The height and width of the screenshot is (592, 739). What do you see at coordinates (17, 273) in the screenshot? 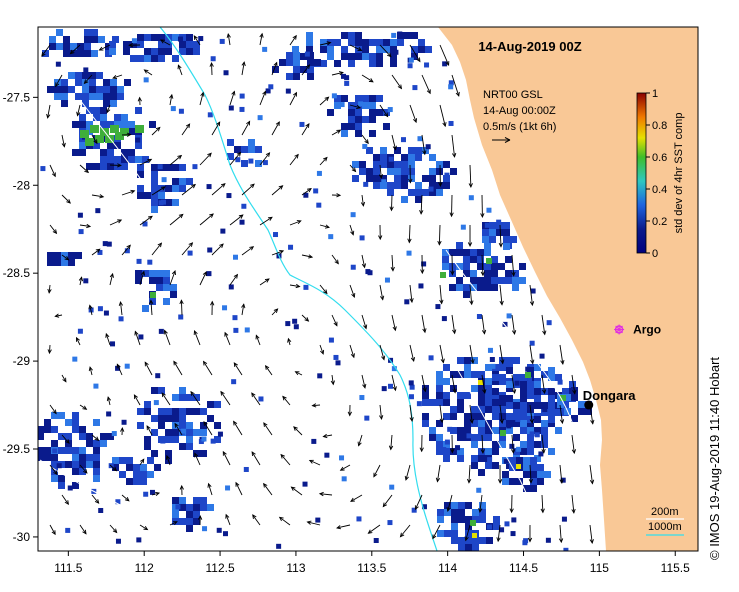
I see `y-tick-label: -28.5` at bounding box center [17, 273].